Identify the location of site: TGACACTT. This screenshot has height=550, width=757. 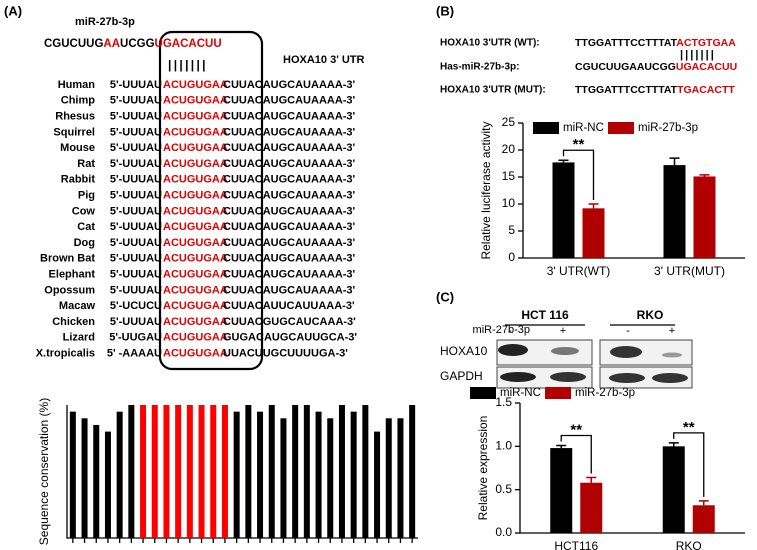
(706, 90).